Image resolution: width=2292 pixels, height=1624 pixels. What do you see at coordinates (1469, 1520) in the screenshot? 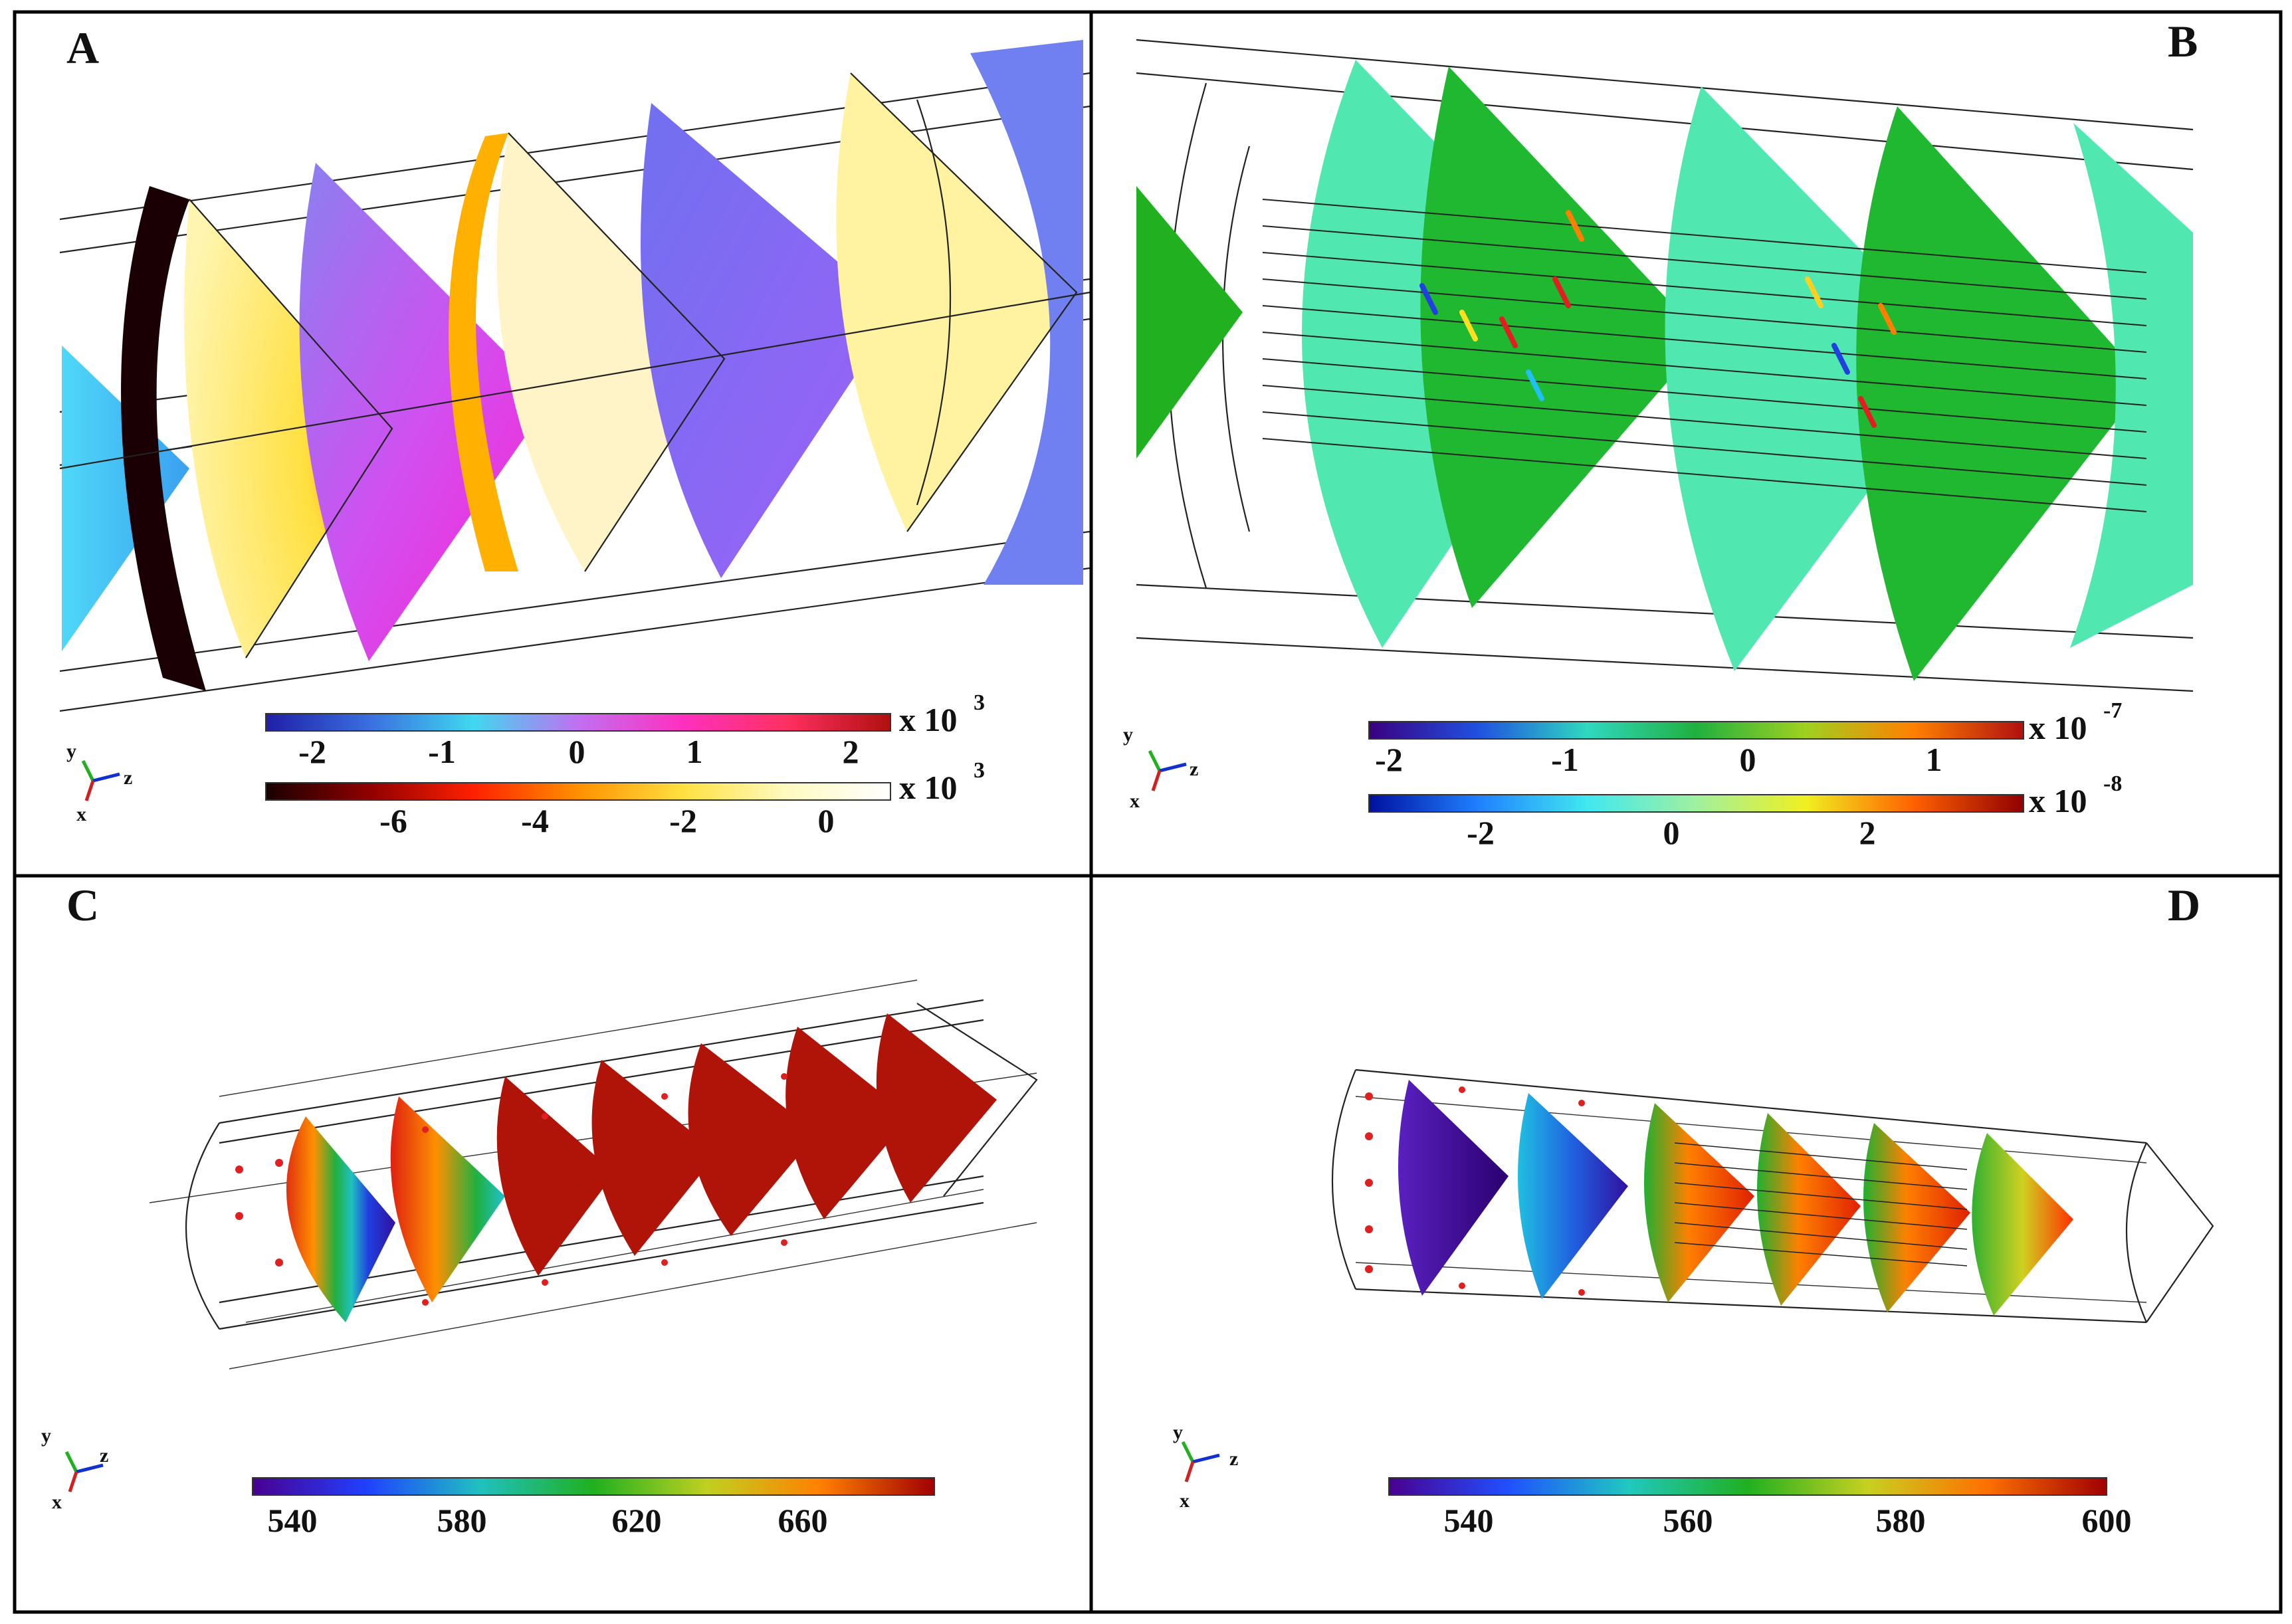
I see `tick-d0-0: 540` at bounding box center [1469, 1520].